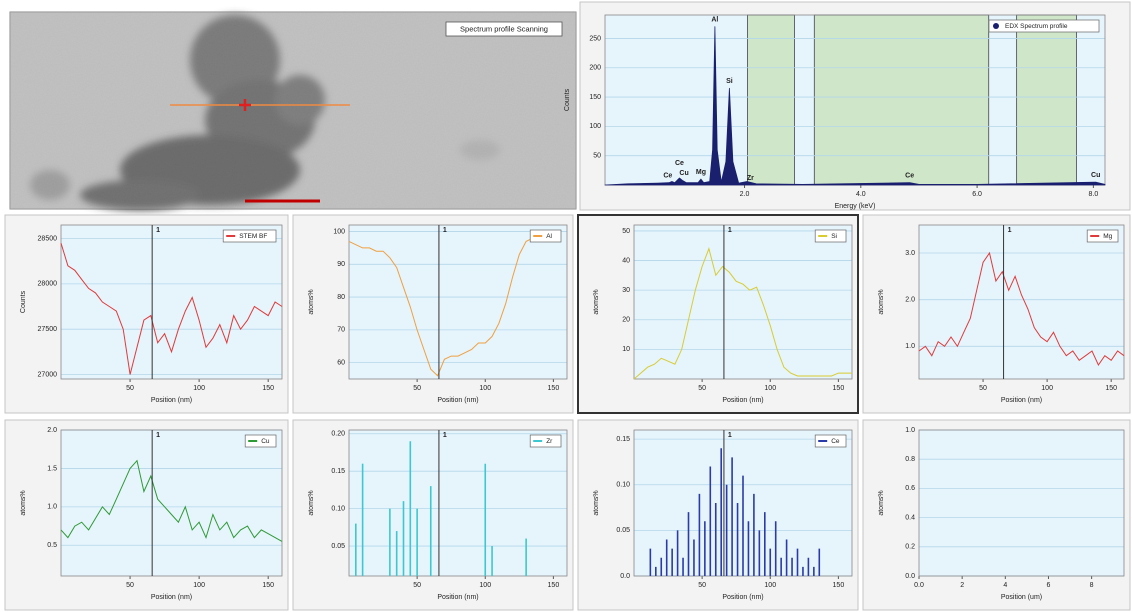 This screenshot has height=612, width=1132. Describe the element at coordinates (910, 547) in the screenshot. I see `y-tick-label: 0.2` at that location.